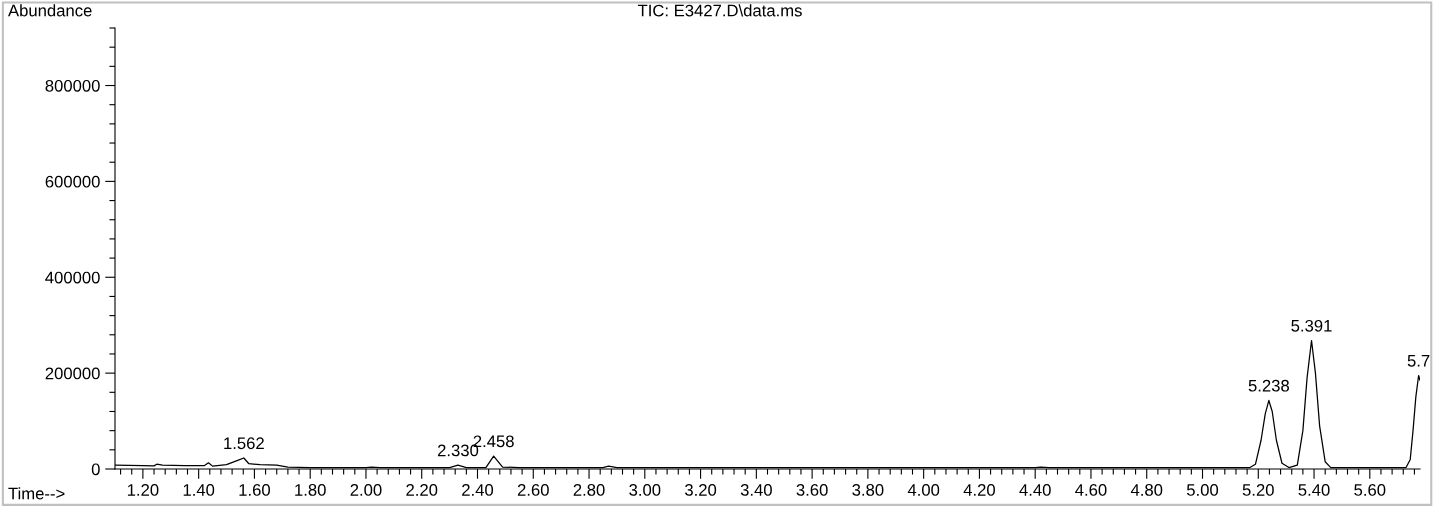 This screenshot has height=510, width=1437. Describe the element at coordinates (422, 490) in the screenshot. I see `x-tick-label: 2.20` at that location.